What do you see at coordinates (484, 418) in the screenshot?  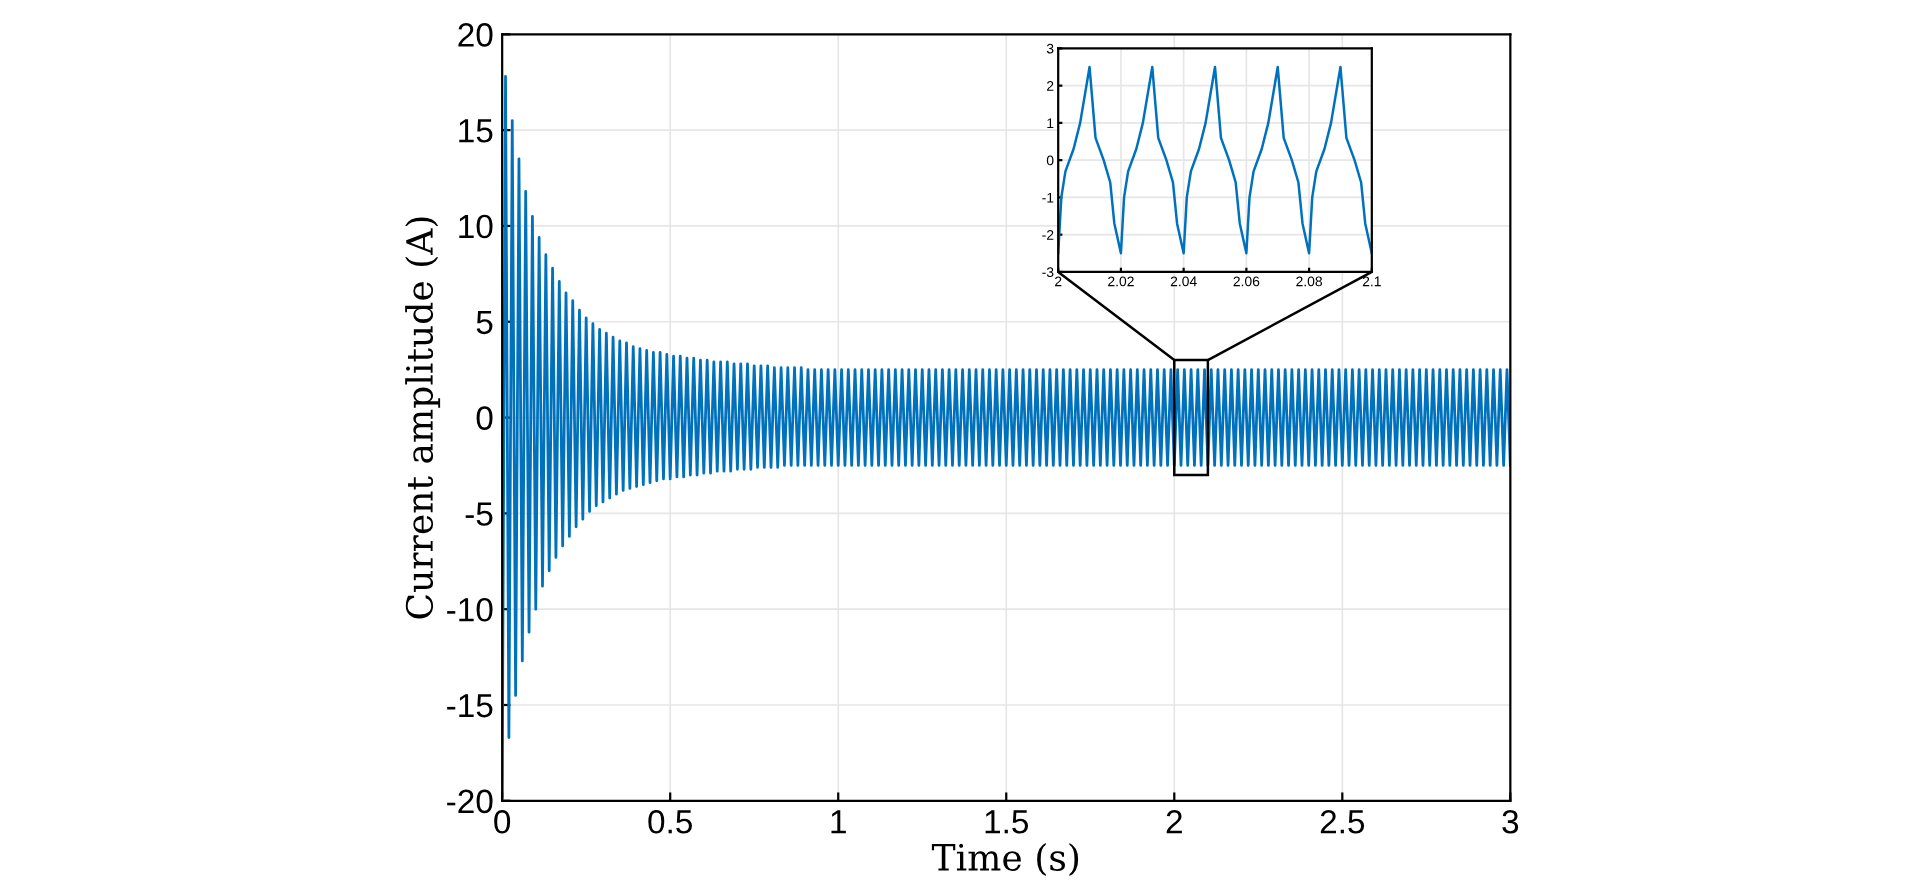 I see `y-tick-label: 0` at bounding box center [484, 418].